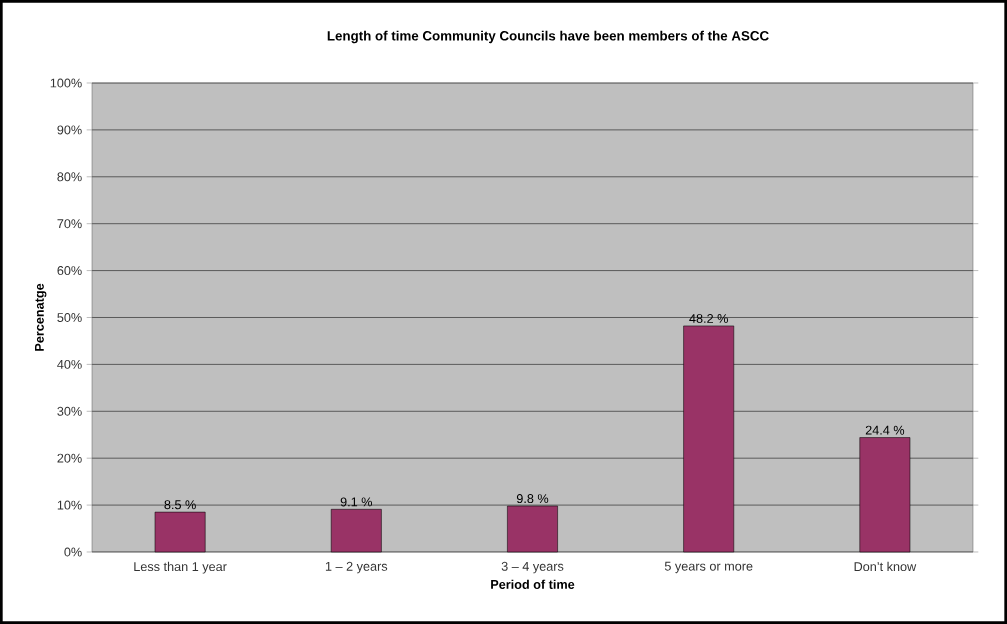 The width and height of the screenshot is (1007, 624). Describe the element at coordinates (69, 177) in the screenshot. I see `y-tick-label: 80%` at that location.